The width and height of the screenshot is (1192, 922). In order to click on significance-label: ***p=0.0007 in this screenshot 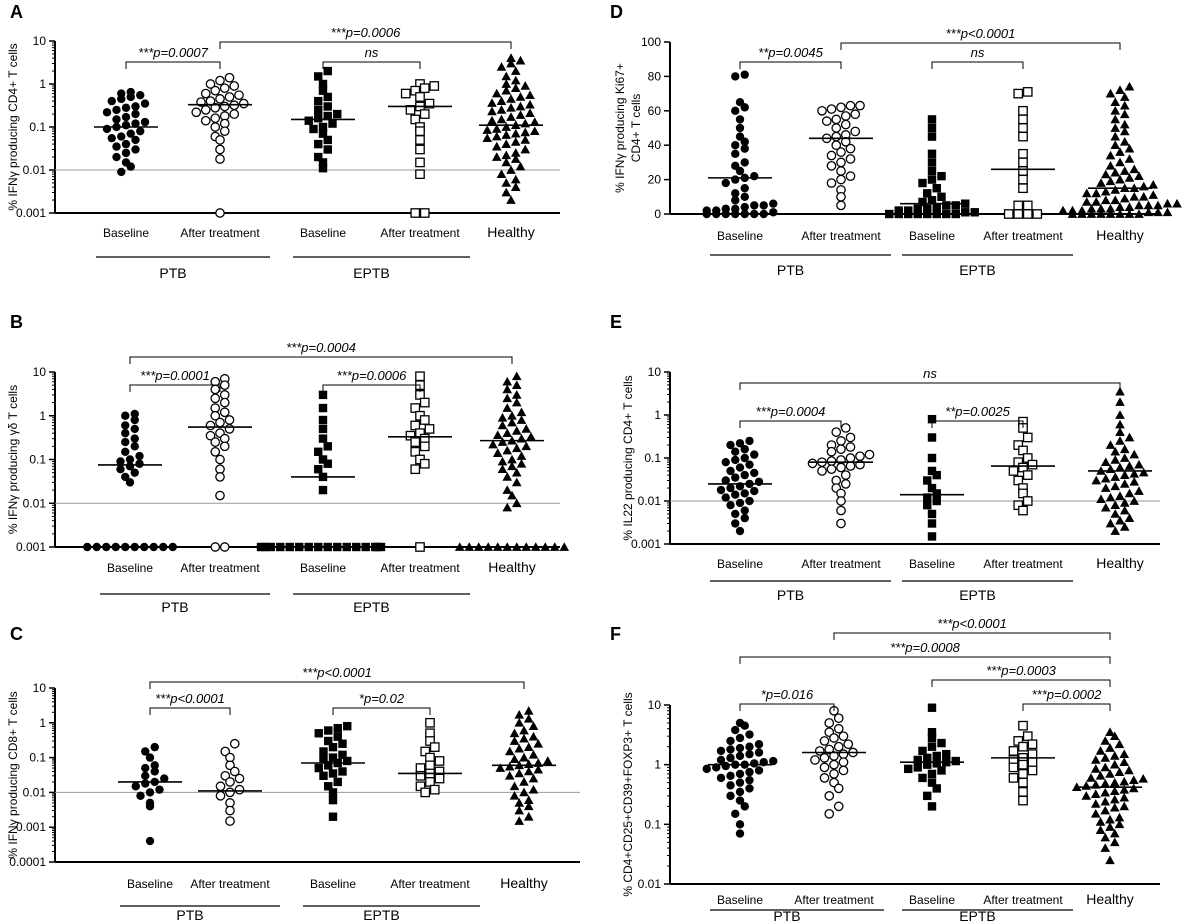, I will do `click(173, 52)`.